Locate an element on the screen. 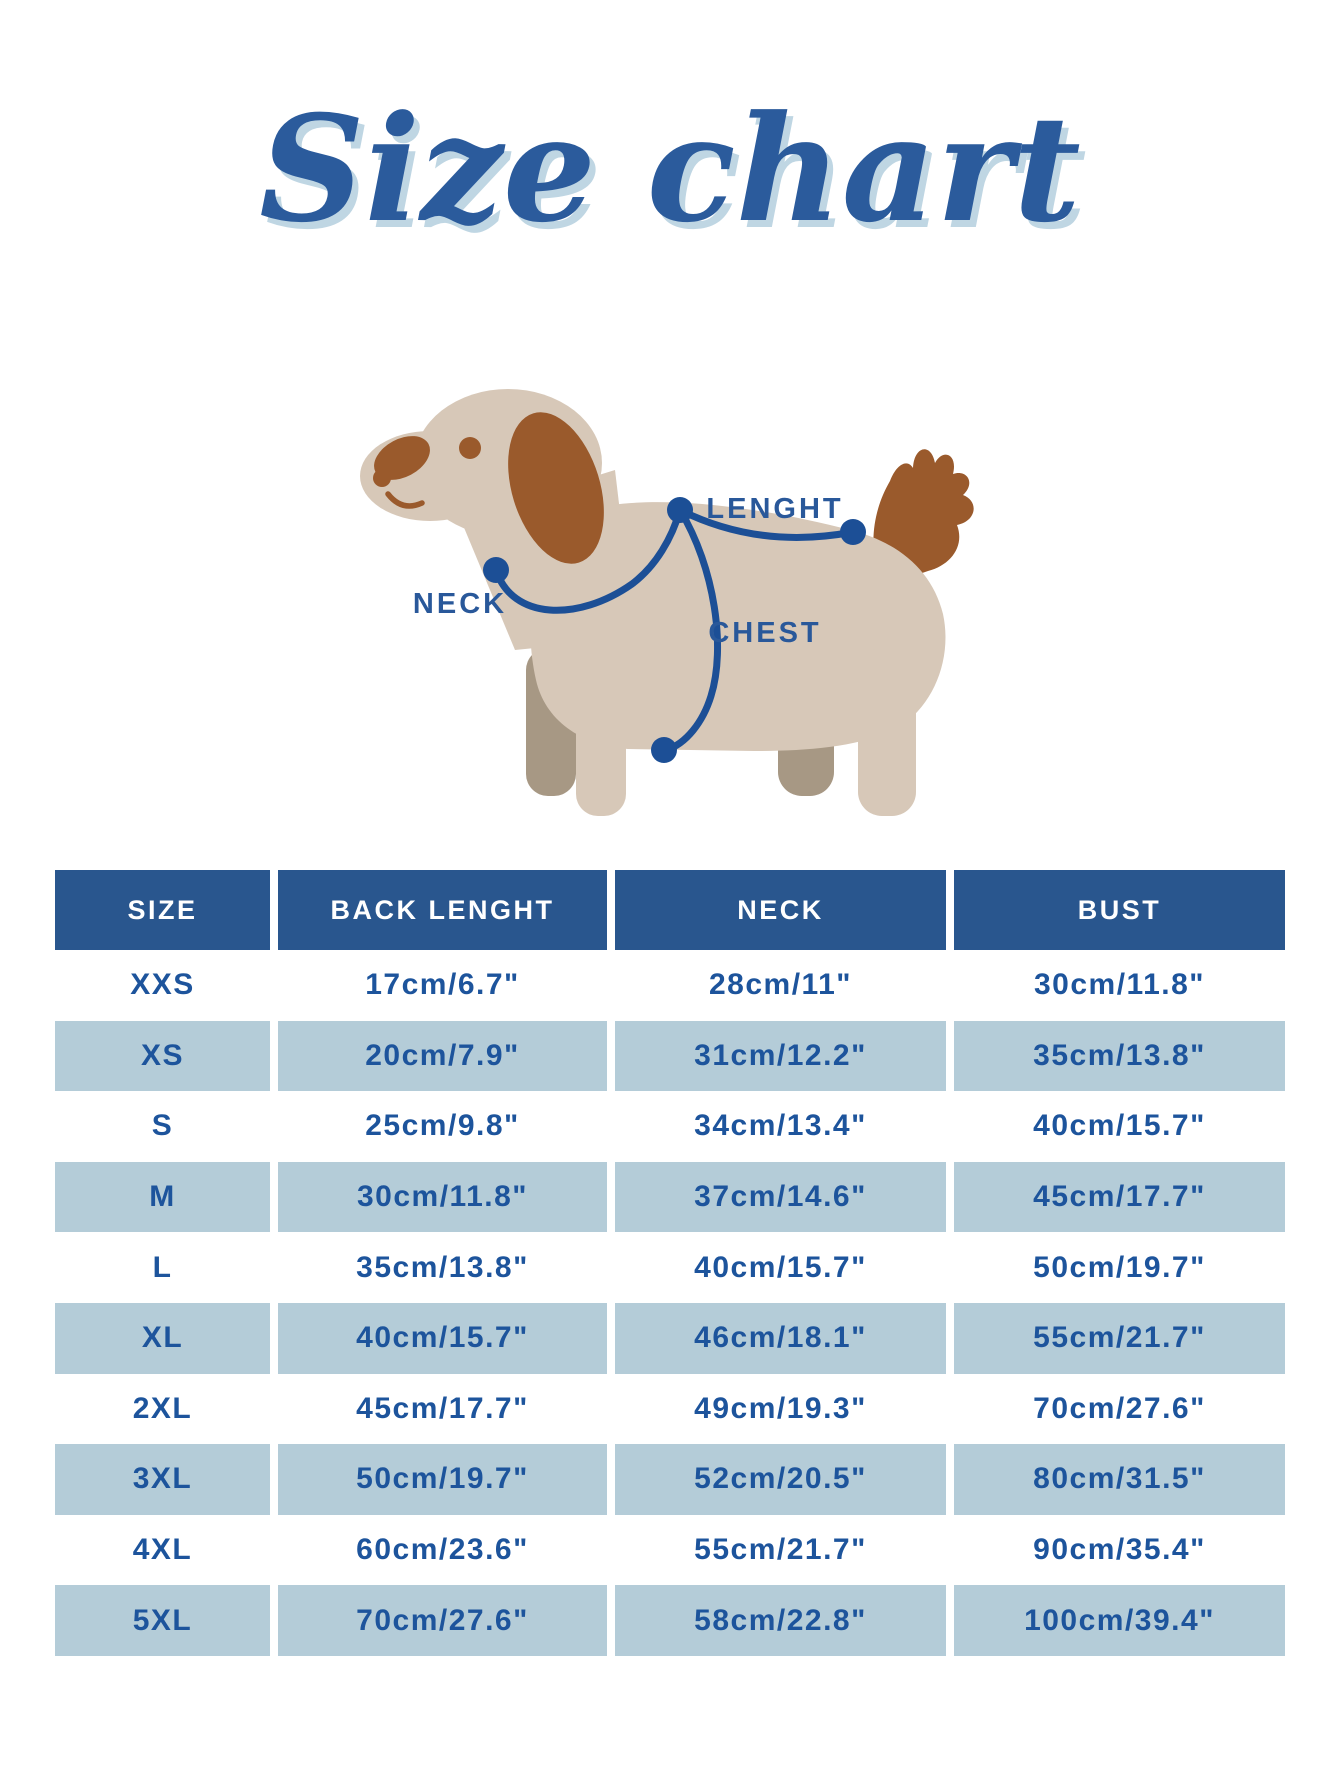 Image resolution: width=1340 pixels, height=1785 pixels. shoulder-dot is located at coordinates (680, 510).